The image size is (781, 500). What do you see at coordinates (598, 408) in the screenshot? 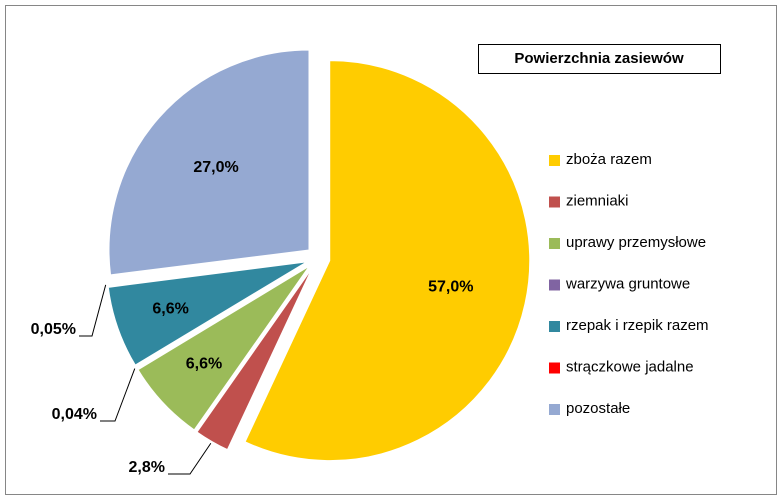
I see `legend-label: pozostałe` at bounding box center [598, 408].